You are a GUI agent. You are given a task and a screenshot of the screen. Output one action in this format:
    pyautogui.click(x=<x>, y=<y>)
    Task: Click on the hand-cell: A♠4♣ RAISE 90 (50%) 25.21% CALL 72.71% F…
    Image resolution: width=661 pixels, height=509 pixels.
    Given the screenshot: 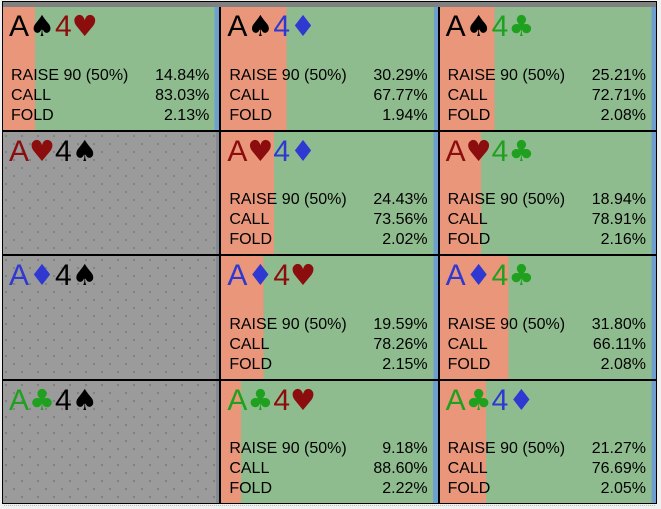 What is the action you would take?
    pyautogui.click(x=547, y=68)
    